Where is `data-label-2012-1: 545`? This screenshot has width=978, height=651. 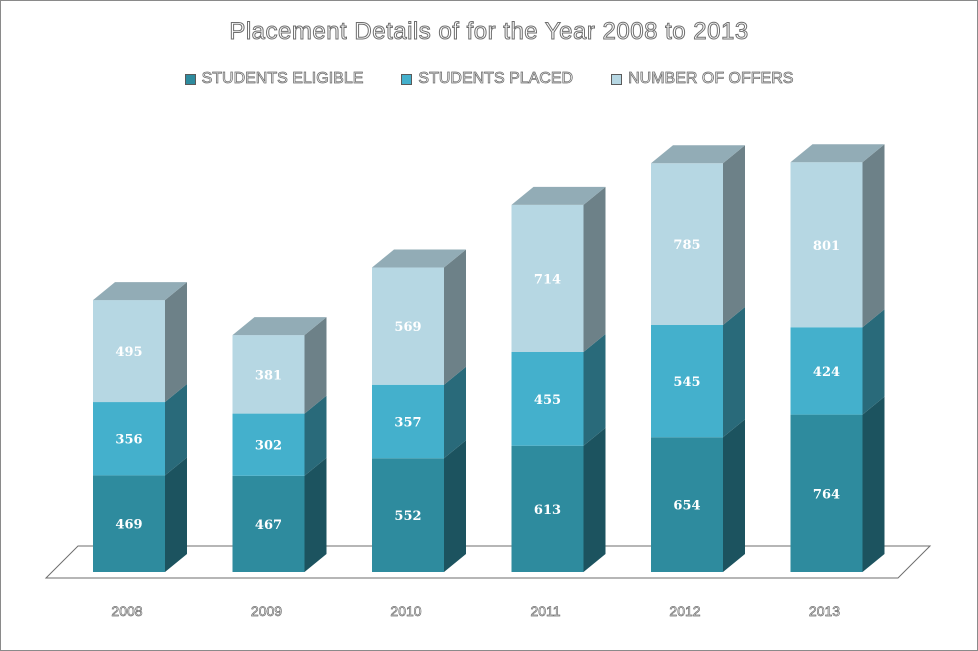
data-label-2012-1: 545 is located at coordinates (686, 382).